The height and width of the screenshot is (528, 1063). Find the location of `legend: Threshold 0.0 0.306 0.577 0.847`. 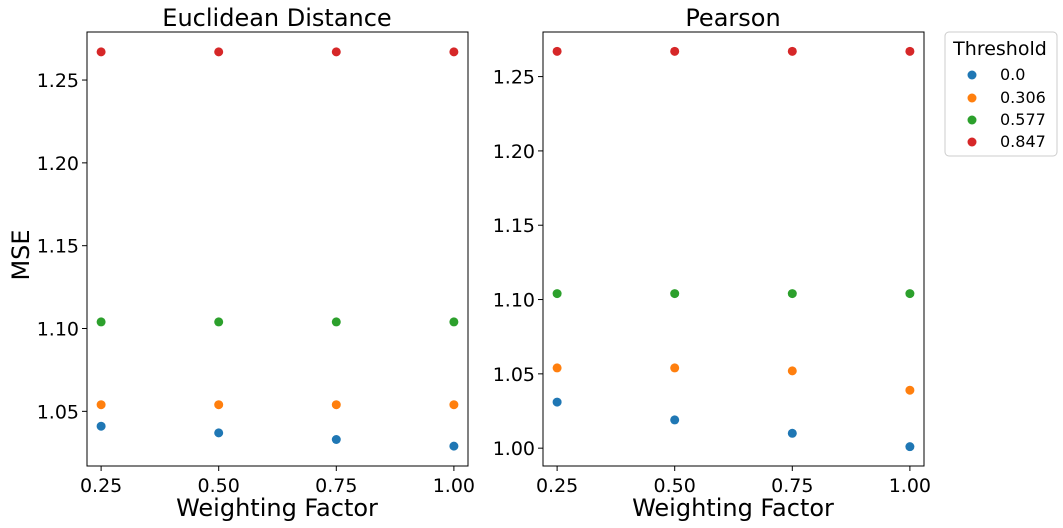

legend: Threshold 0.0 0.306 0.577 0.847 is located at coordinates (1001, 94).